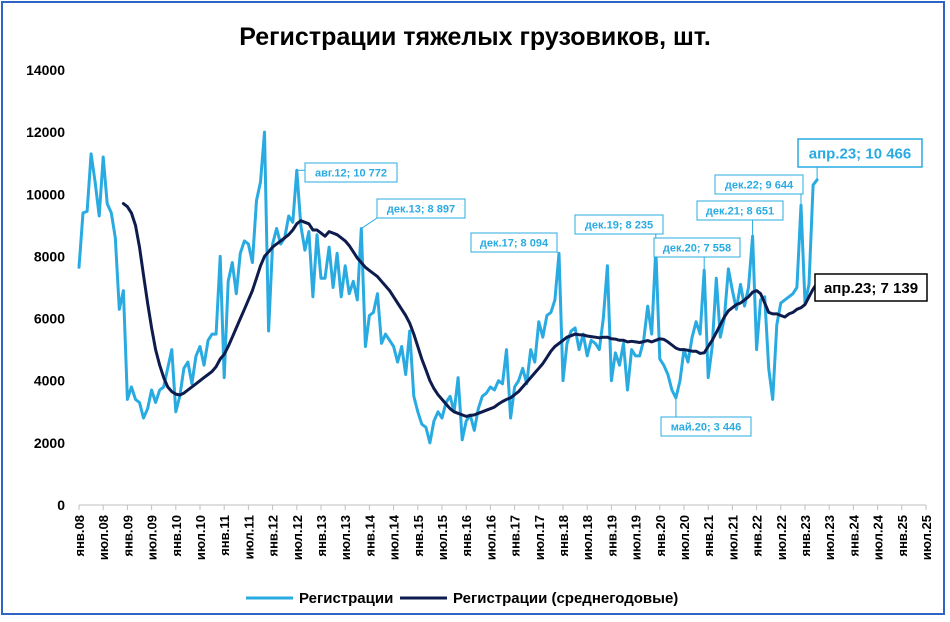  I want to click on x-tick-label: июл.18, so click(587, 537).